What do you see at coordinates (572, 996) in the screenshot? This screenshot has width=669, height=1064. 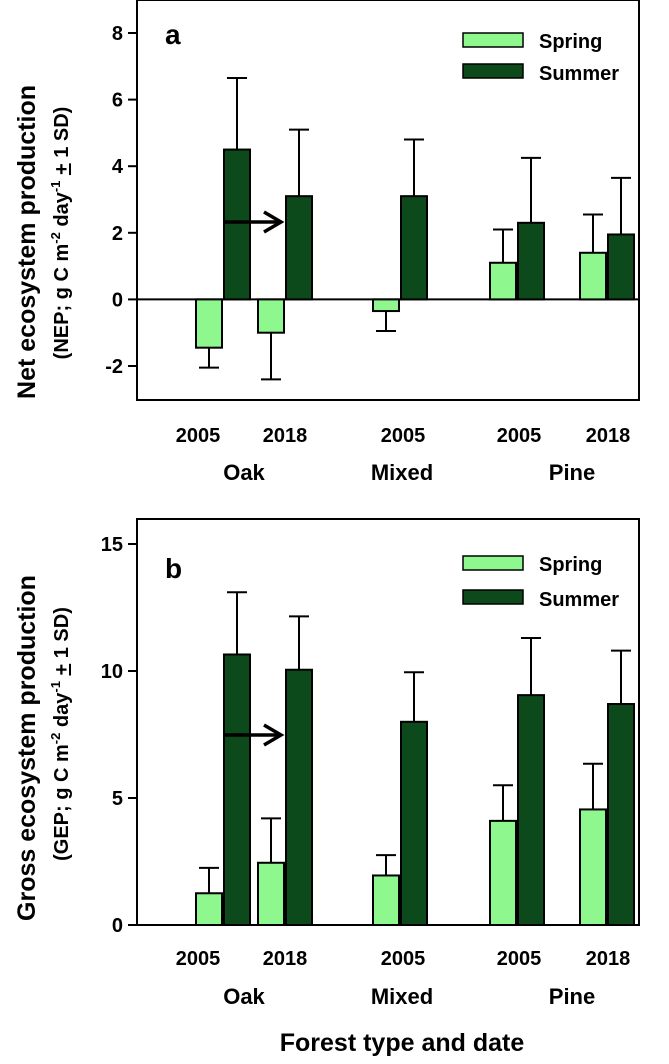 I see `group-label-b-pine: Pine` at bounding box center [572, 996].